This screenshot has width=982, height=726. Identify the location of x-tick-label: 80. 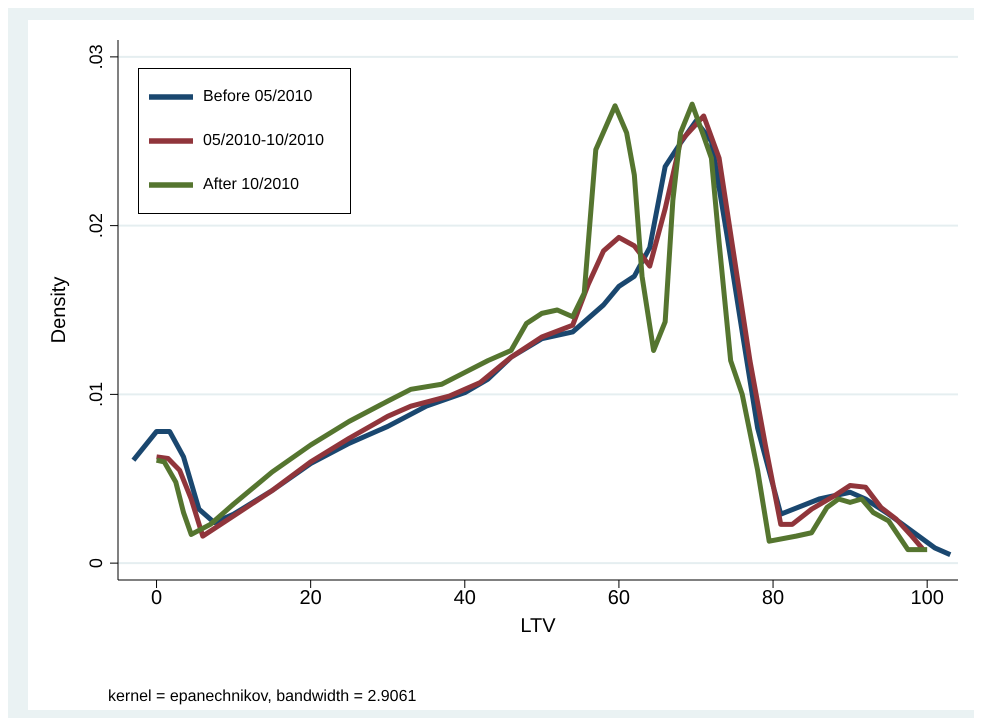
(773, 598).